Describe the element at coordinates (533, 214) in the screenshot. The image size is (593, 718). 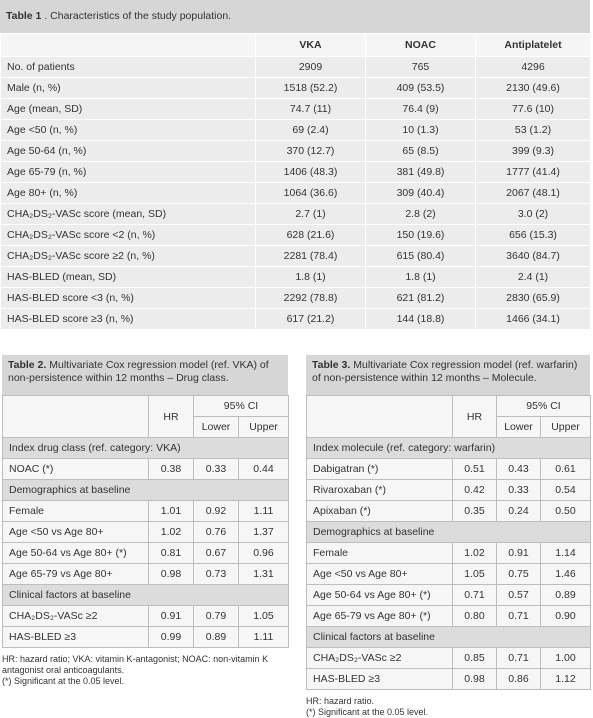
I see `value-cell: 3.0 (2)` at that location.